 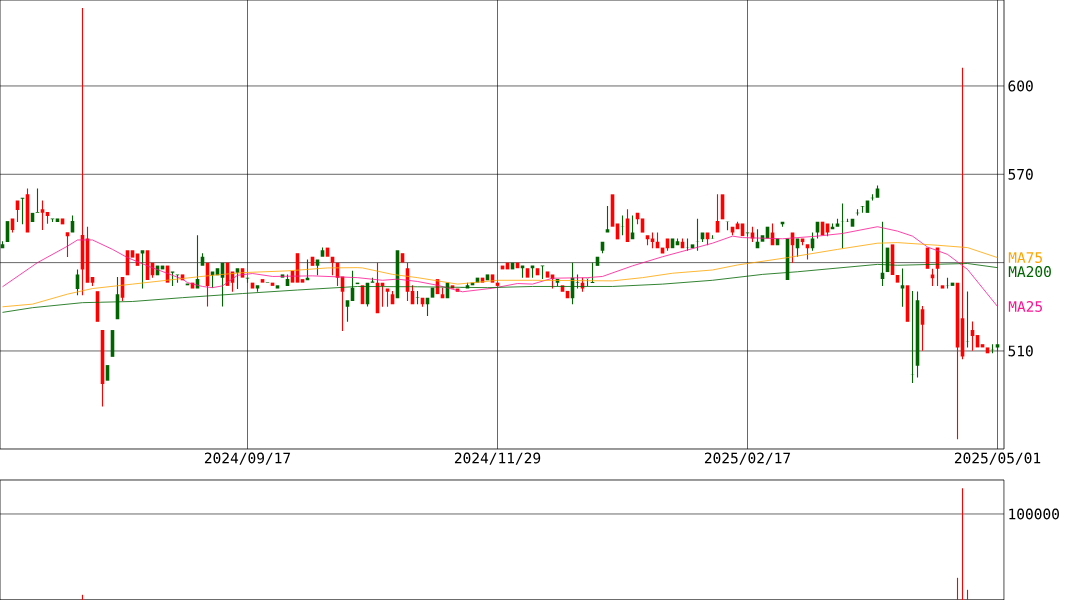 I want to click on y-tick-label: 570, so click(x=1020, y=174).